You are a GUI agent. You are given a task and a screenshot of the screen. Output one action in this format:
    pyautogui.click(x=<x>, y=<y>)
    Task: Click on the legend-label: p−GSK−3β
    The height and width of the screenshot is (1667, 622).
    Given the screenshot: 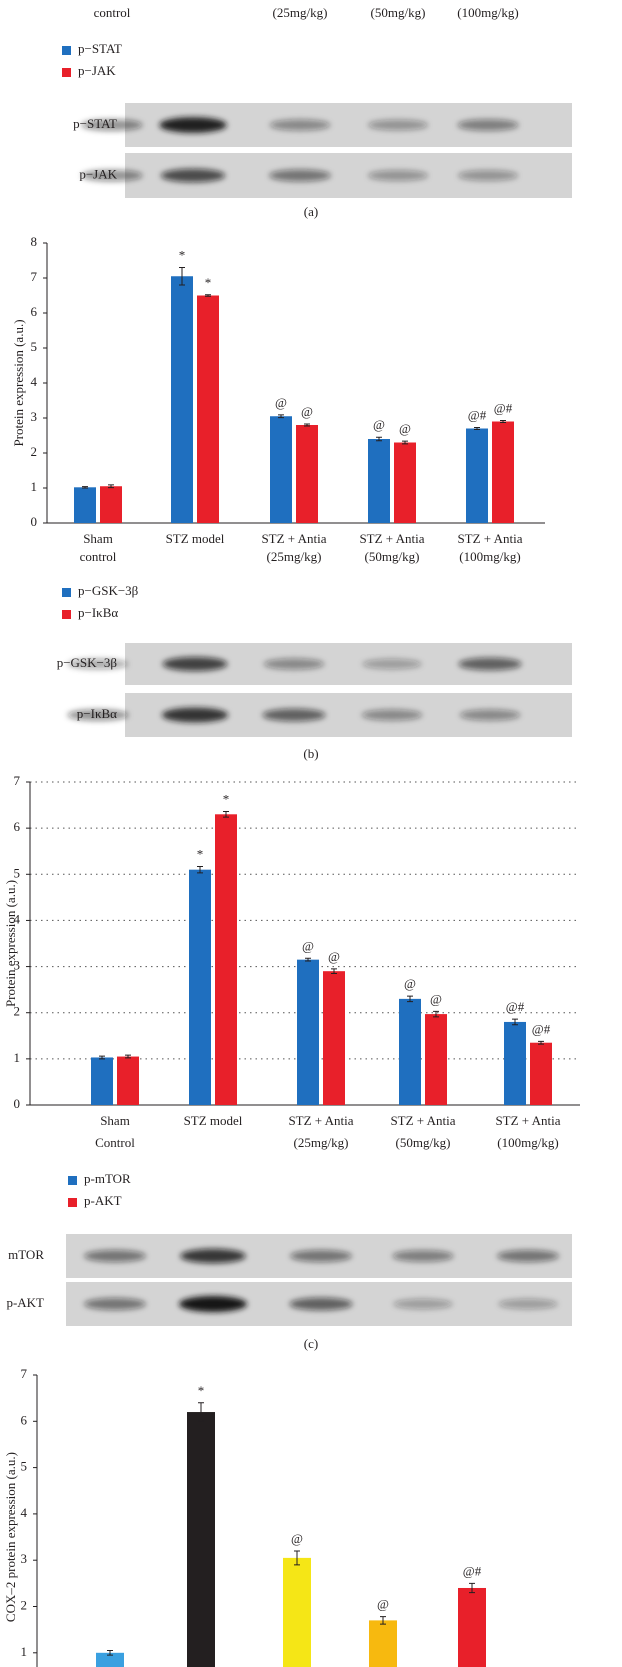 What is the action you would take?
    pyautogui.click(x=108, y=590)
    